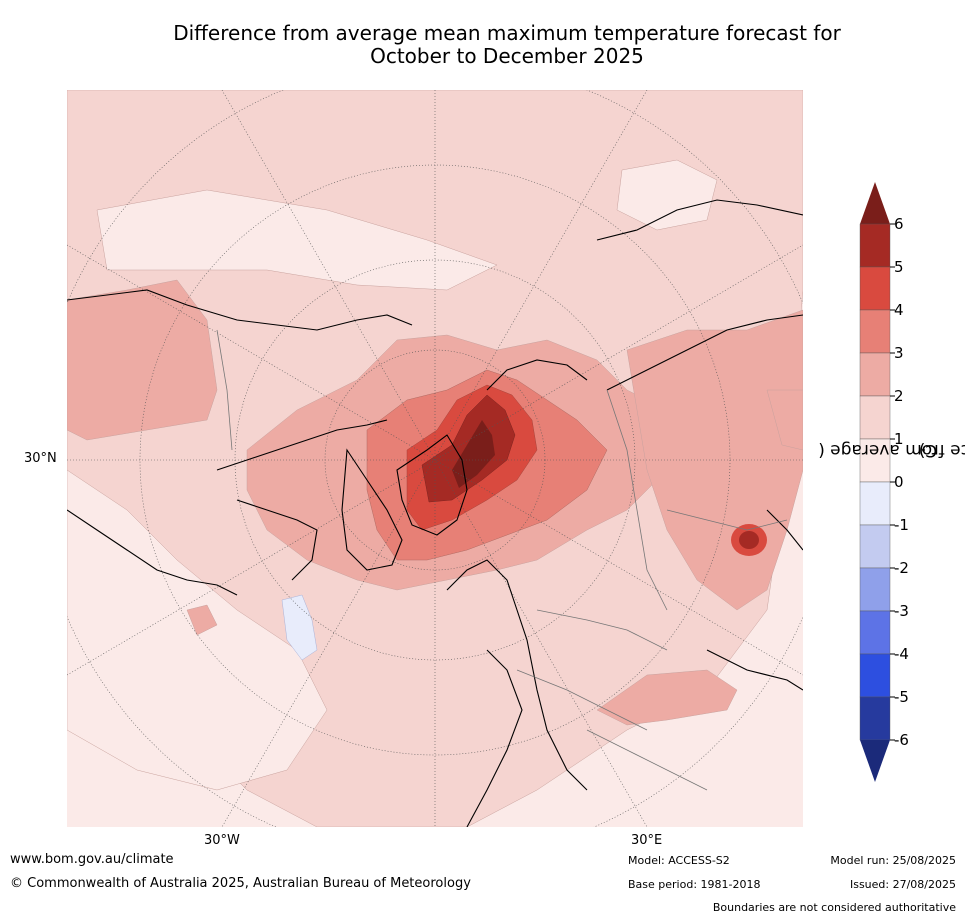 This screenshot has height=919, width=965. I want to click on lon-label-30w: 30°W, so click(222, 840).